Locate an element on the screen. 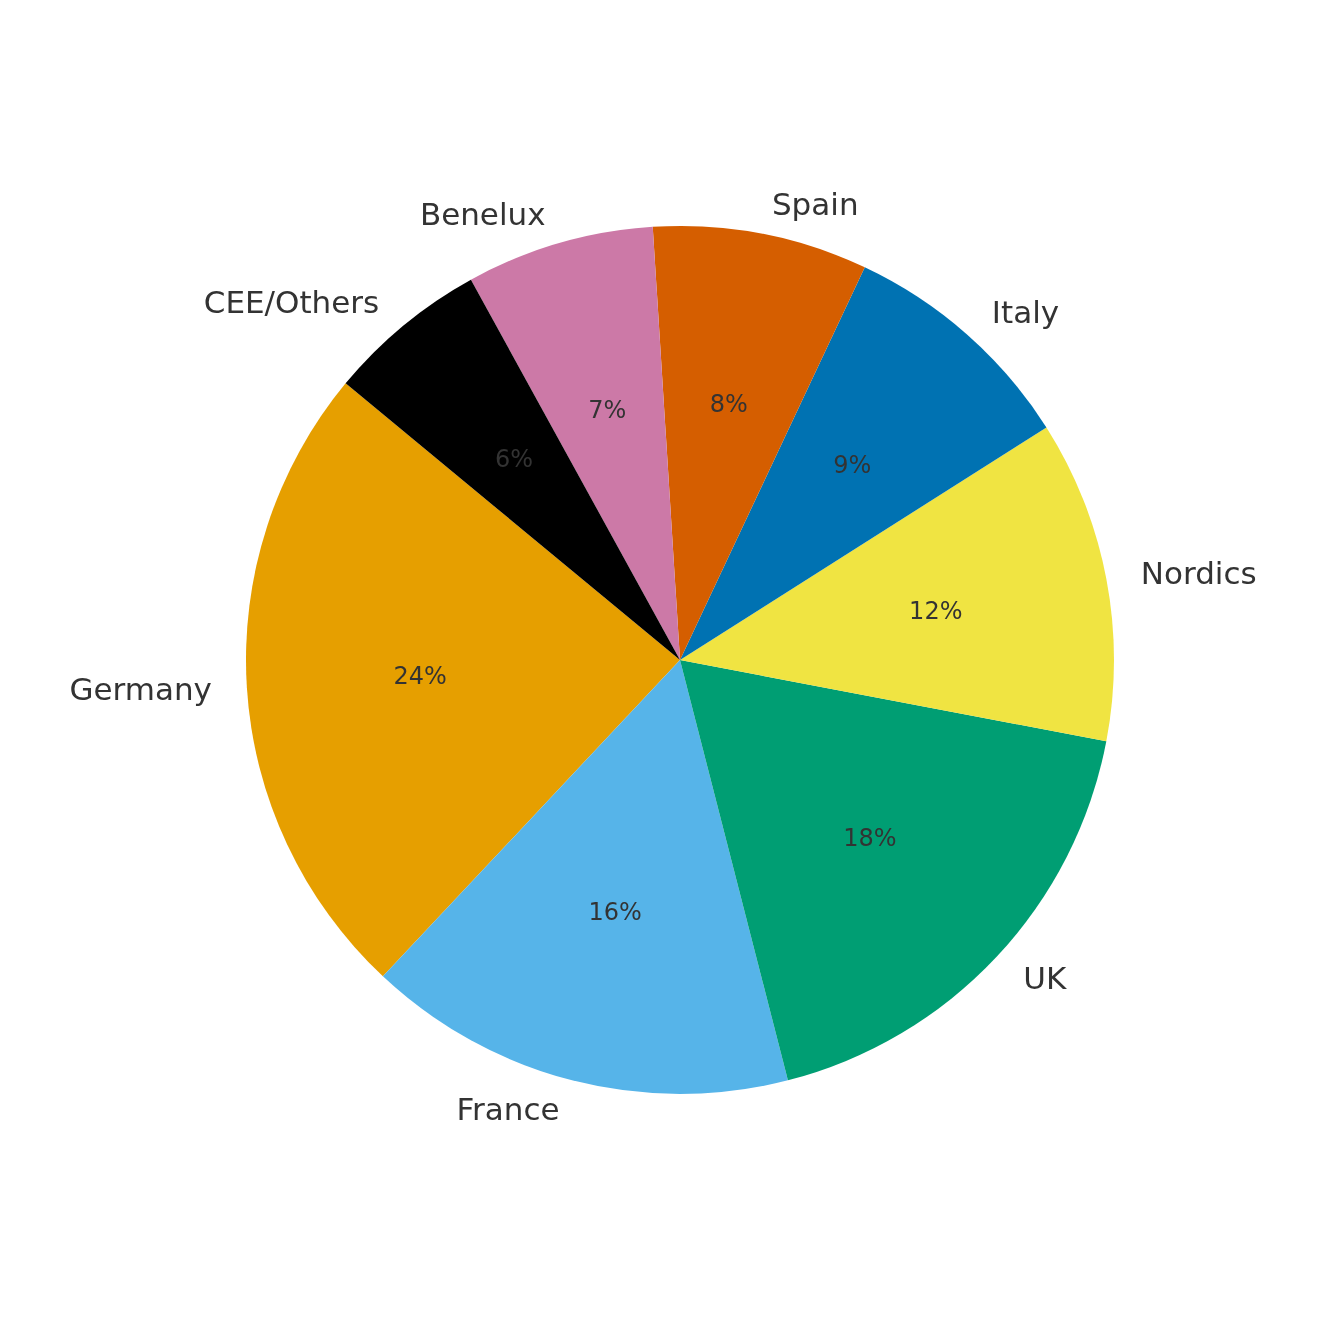  slice-label: Italy is located at coordinates (1025, 311).